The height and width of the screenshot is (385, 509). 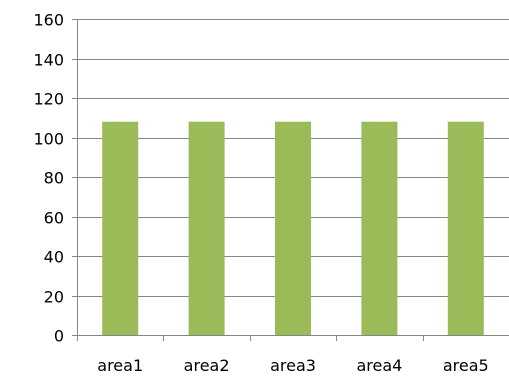 I want to click on y-tick-label-40: 40, so click(x=54, y=257).